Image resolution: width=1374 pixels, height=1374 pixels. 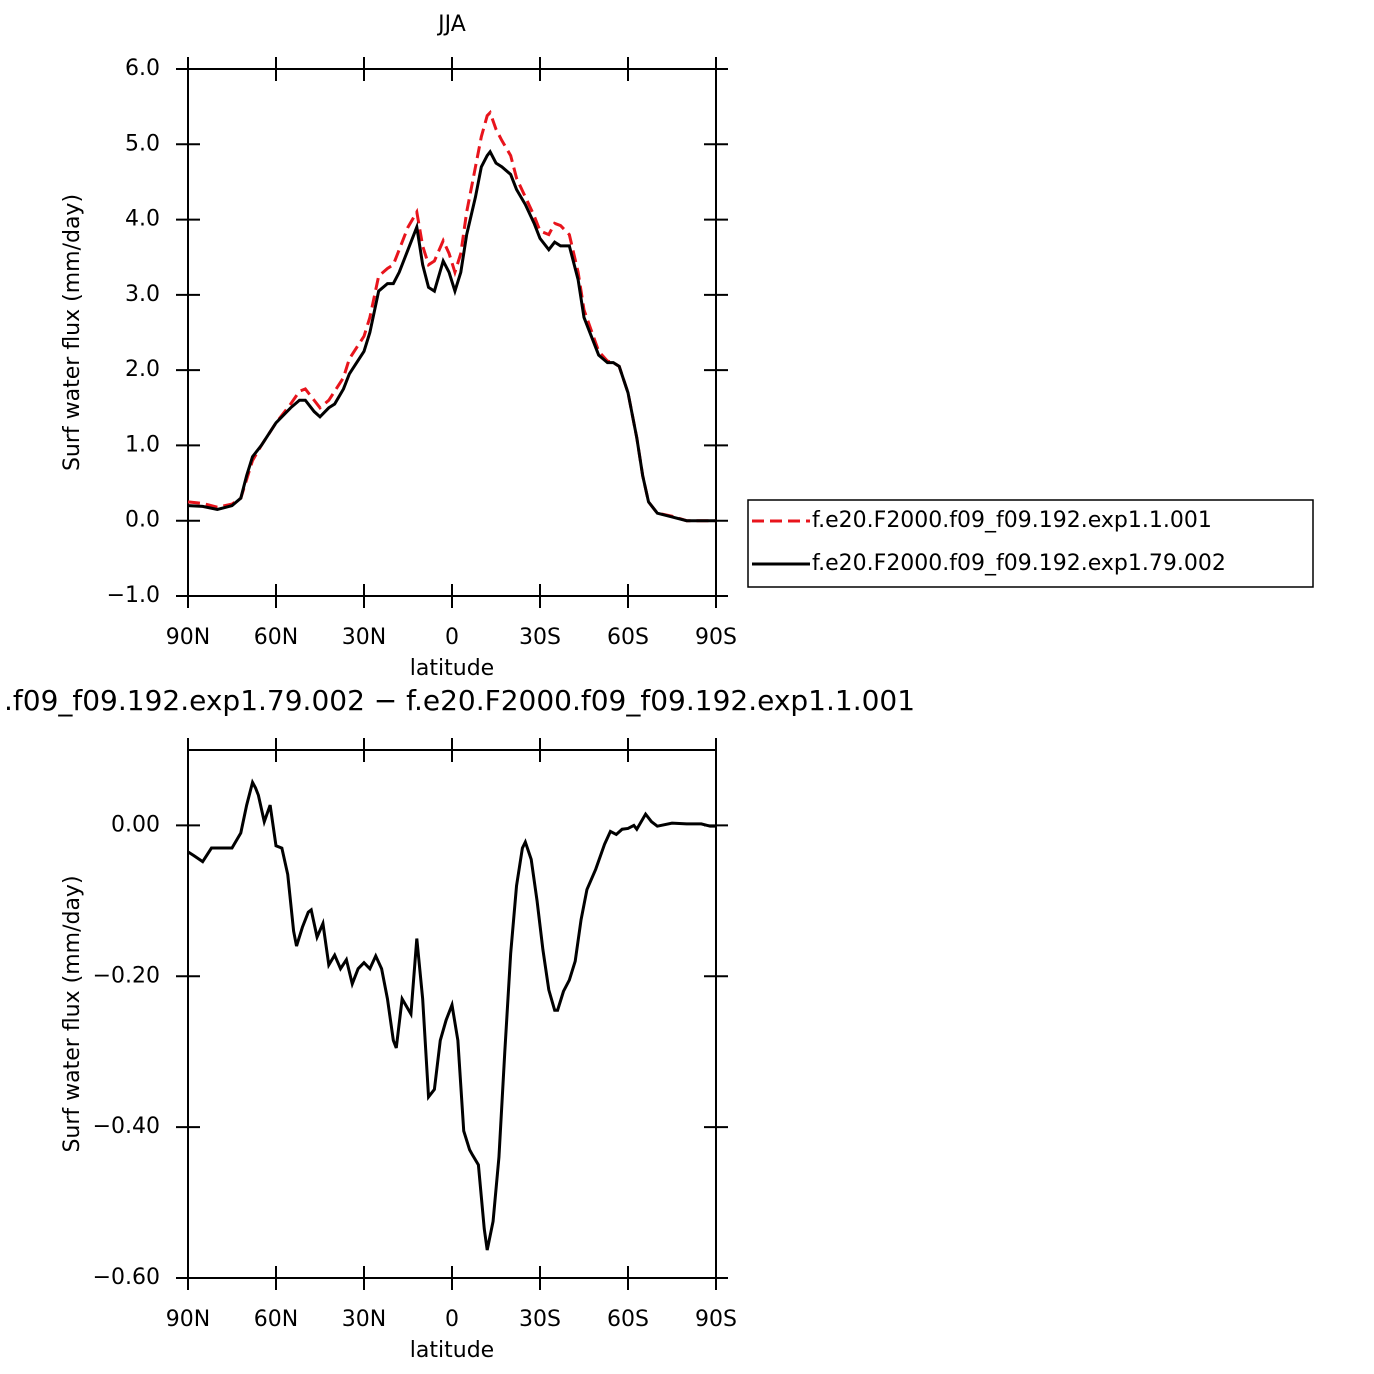 I want to click on legend-label: f.e20.F2000.f09_f09.192.exp1.79.002, so click(x=1019, y=563).